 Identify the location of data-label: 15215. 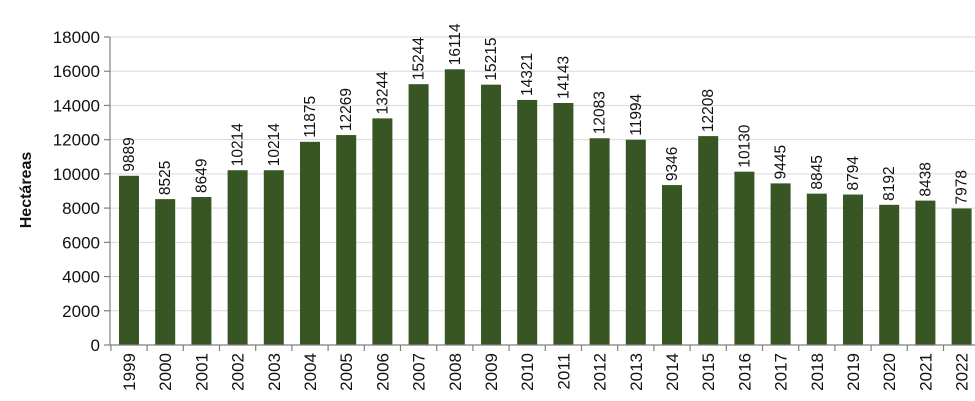
(491, 59).